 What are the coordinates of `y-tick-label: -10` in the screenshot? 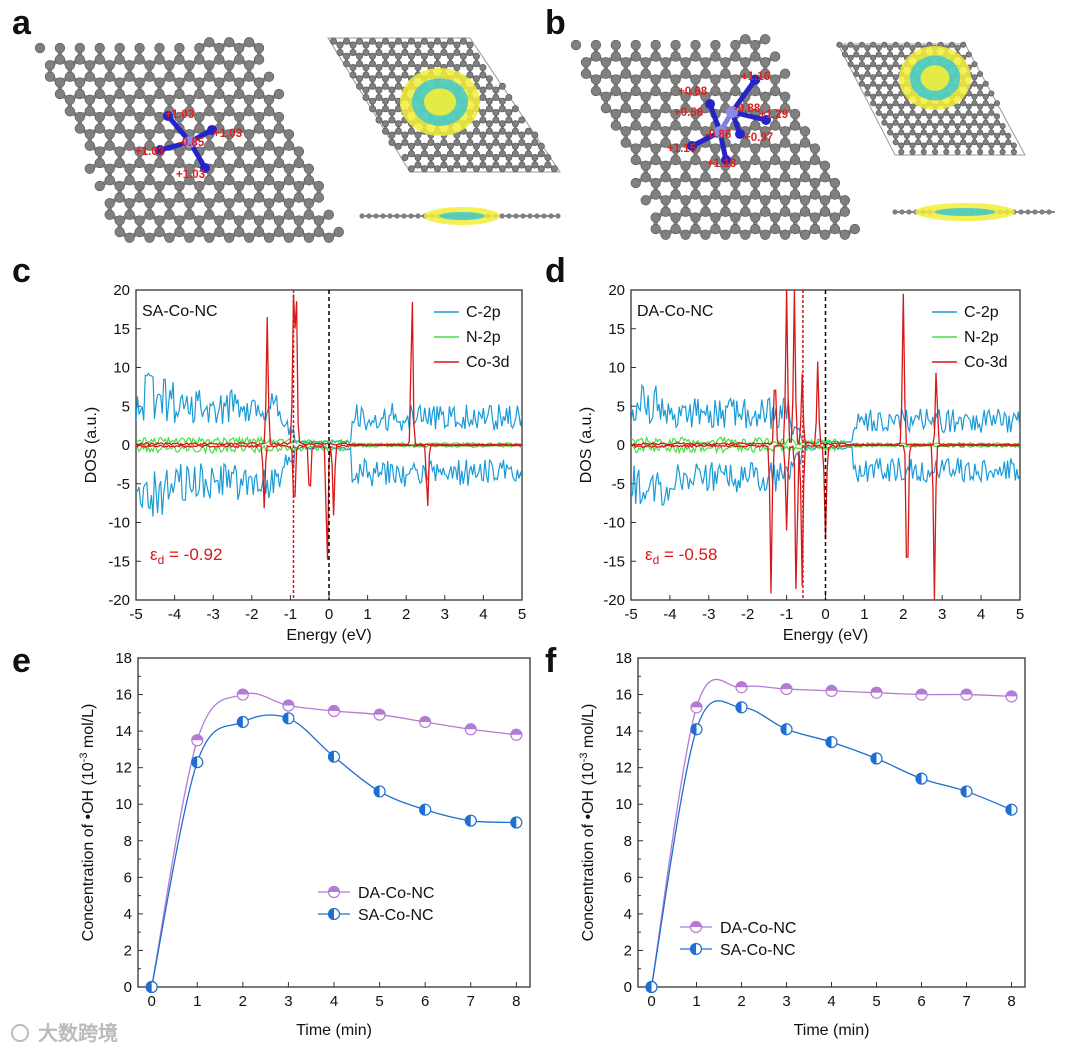 It's located at (614, 523).